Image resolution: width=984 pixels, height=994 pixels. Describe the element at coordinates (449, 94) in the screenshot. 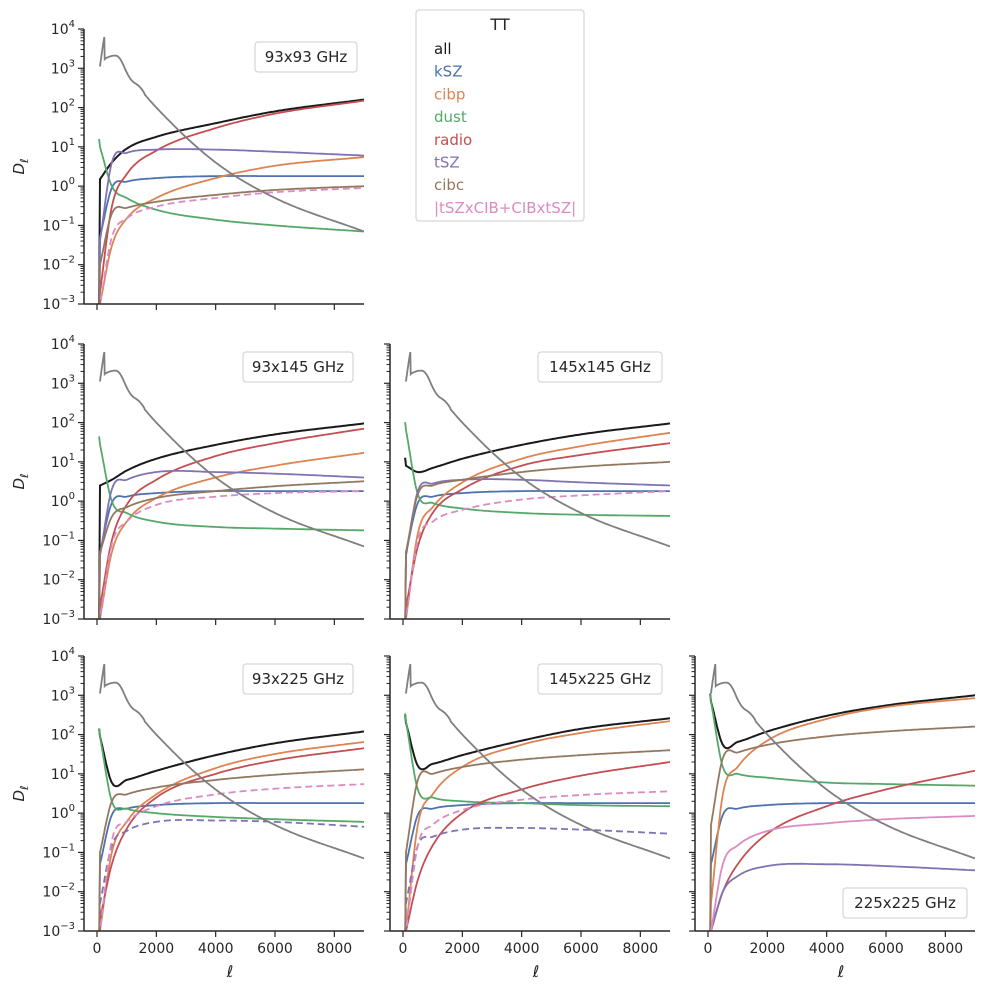

I see `legend-entry: cibp` at that location.